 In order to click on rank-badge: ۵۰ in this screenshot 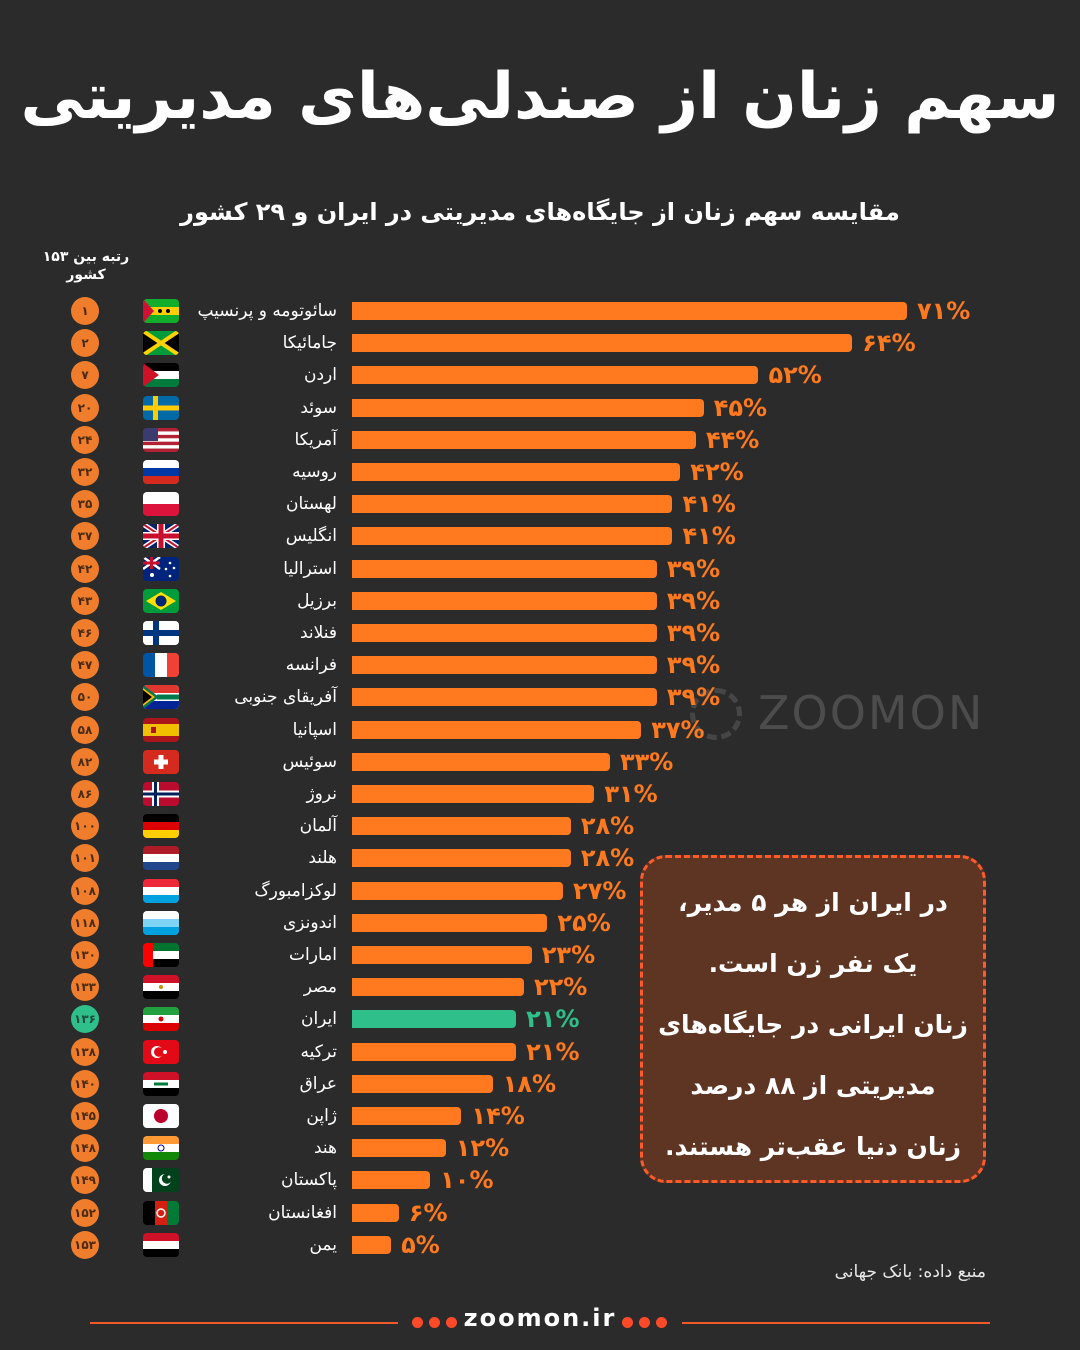, I will do `click(85, 697)`.